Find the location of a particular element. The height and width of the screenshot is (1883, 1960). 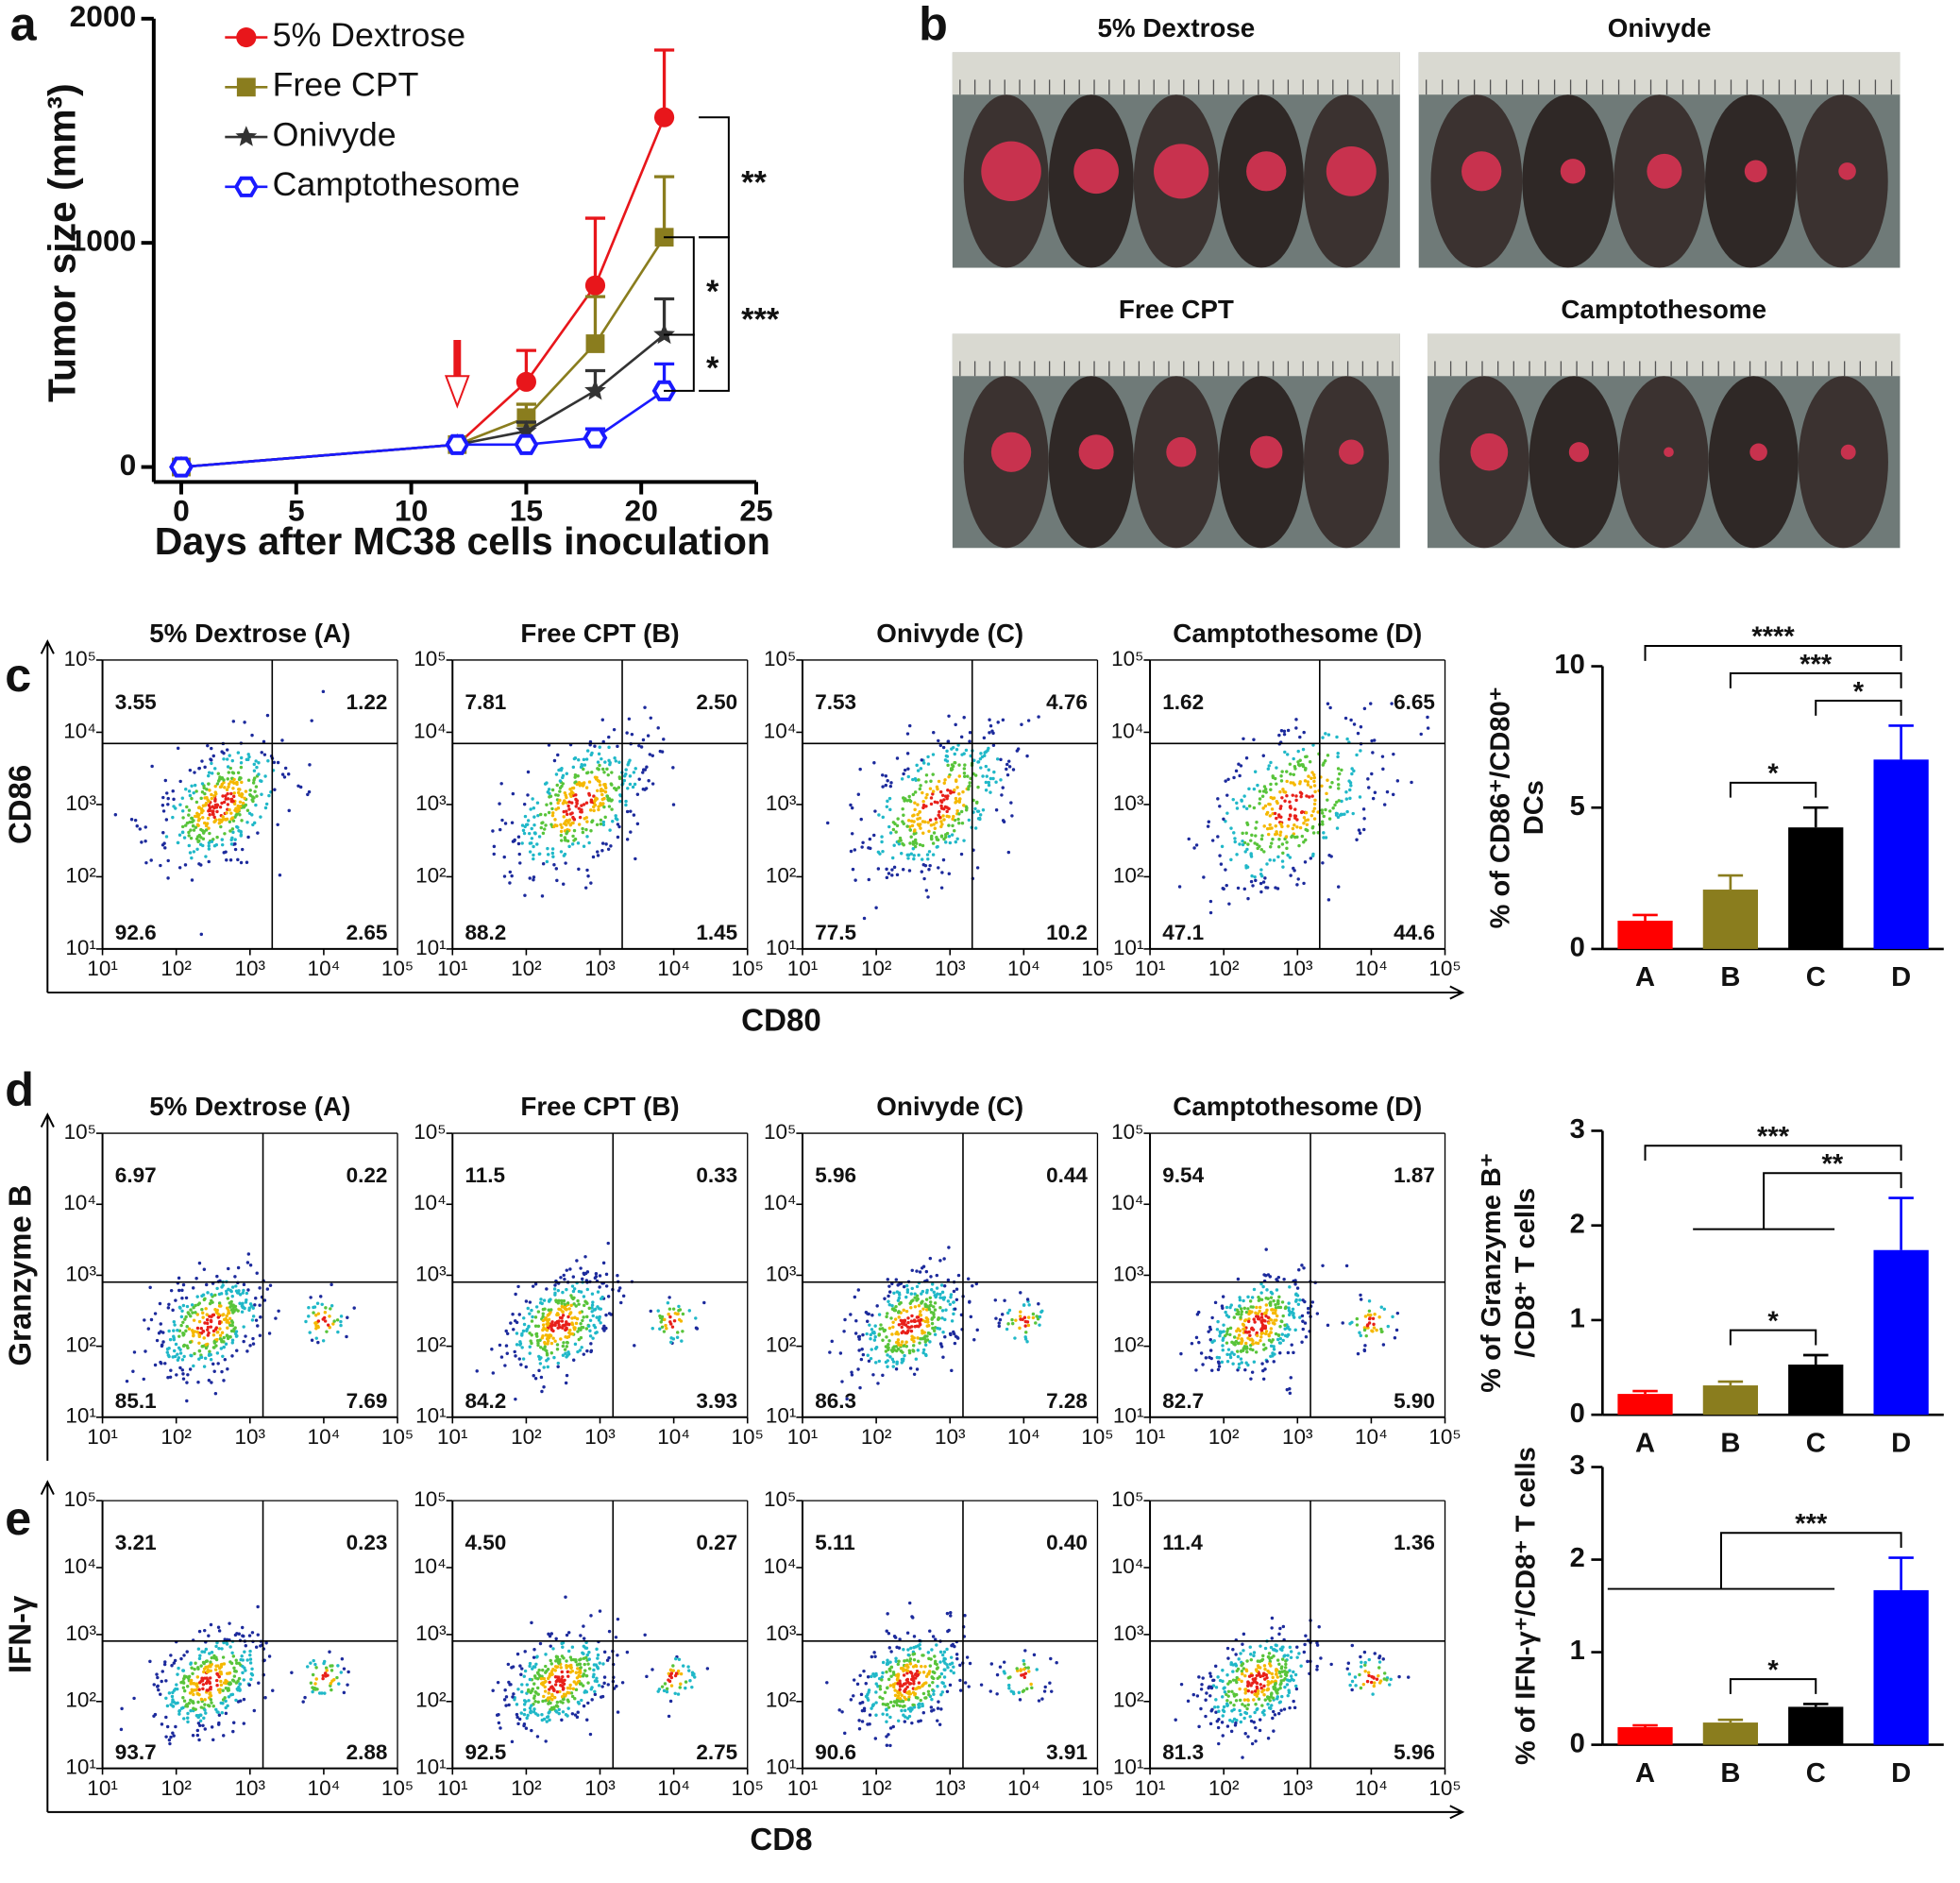

x-tick-label: B is located at coordinates (1730, 1443).